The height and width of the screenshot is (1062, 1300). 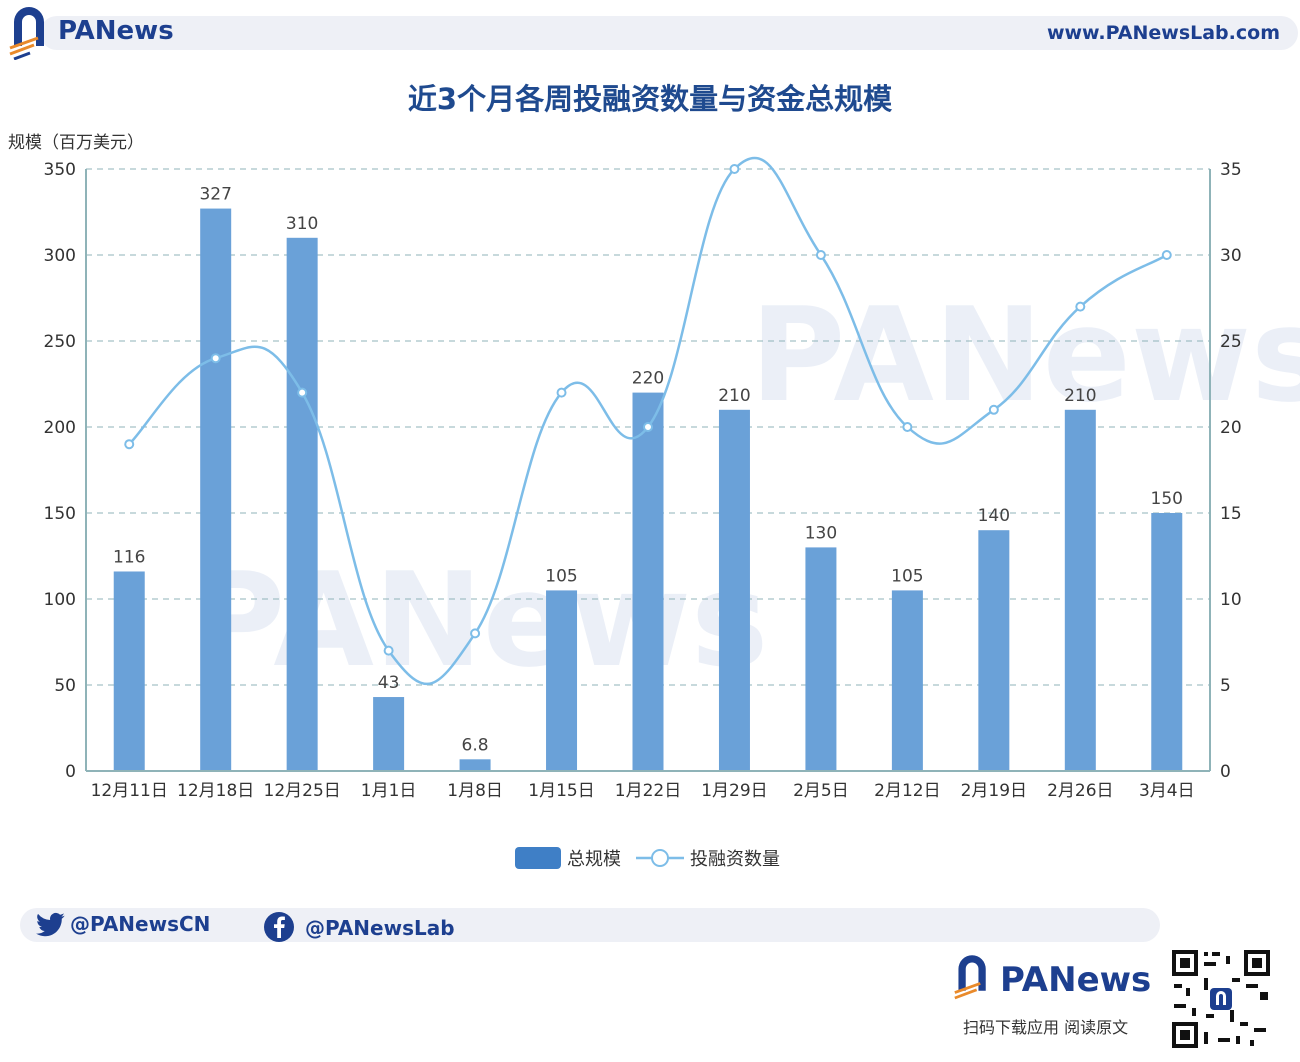 What do you see at coordinates (1167, 791) in the screenshot?
I see `x-tick-label: 3月4日` at bounding box center [1167, 791].